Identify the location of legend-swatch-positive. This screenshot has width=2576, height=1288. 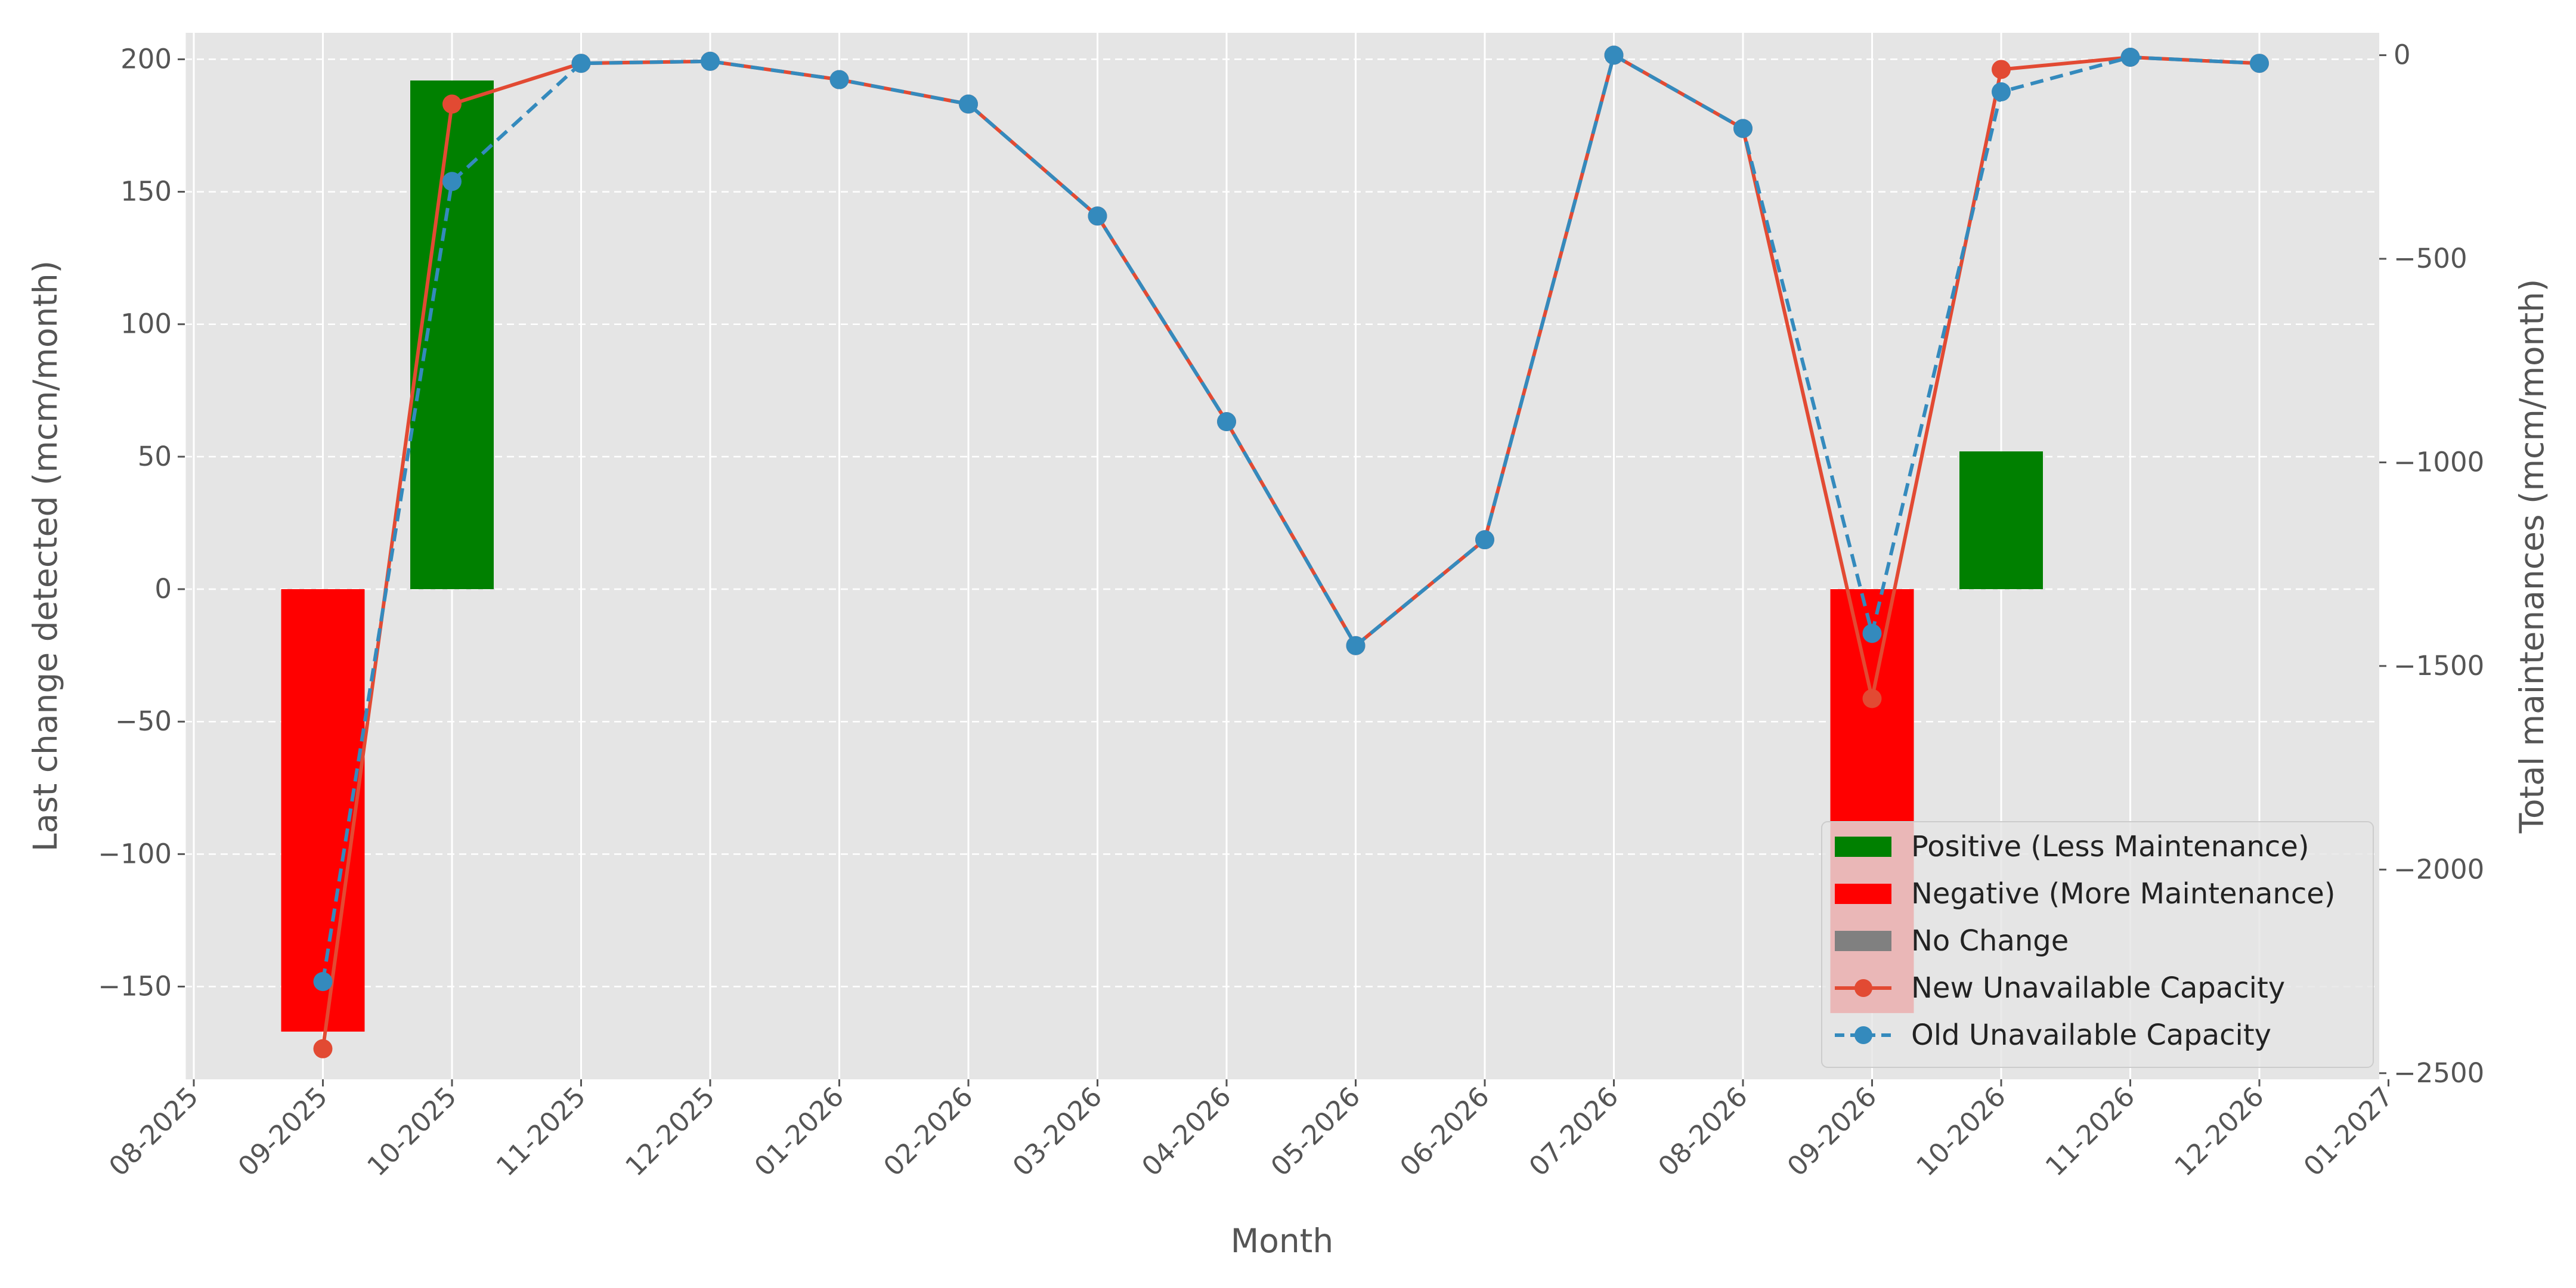
(1863, 847).